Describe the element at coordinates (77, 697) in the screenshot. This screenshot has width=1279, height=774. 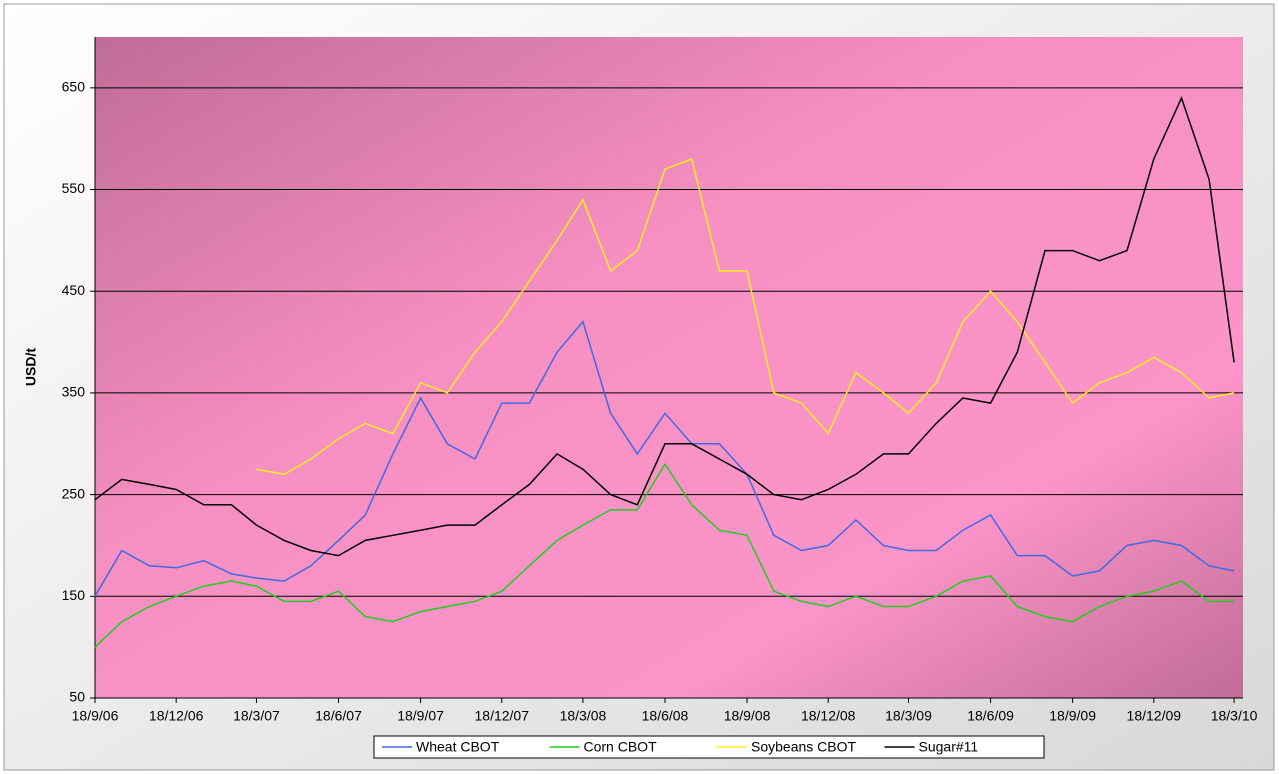
I see `y-tick-label: 50` at that location.